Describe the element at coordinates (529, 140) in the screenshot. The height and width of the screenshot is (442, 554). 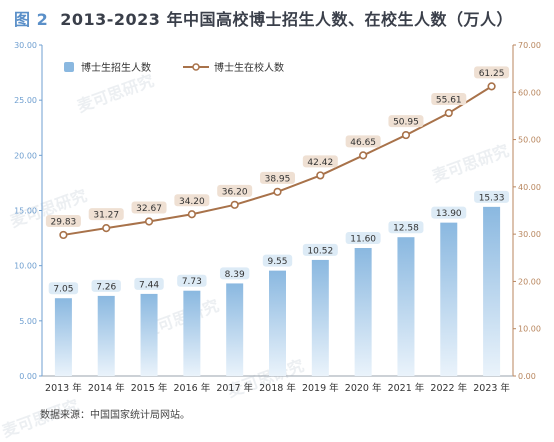
I see `right-axis-tick-label: 50.00` at that location.